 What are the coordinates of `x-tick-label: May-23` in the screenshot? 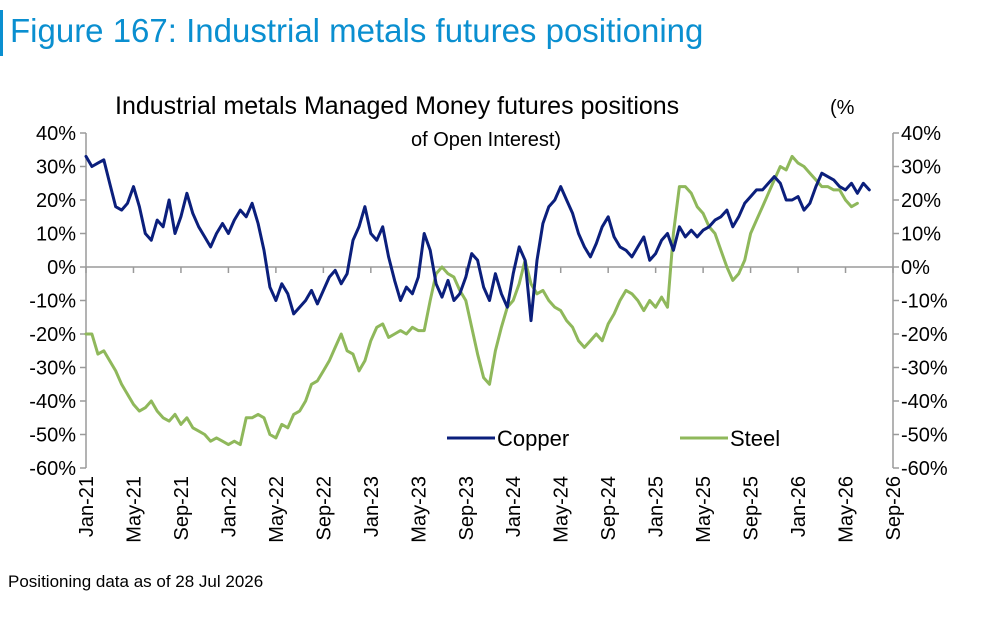 It's located at (419, 509).